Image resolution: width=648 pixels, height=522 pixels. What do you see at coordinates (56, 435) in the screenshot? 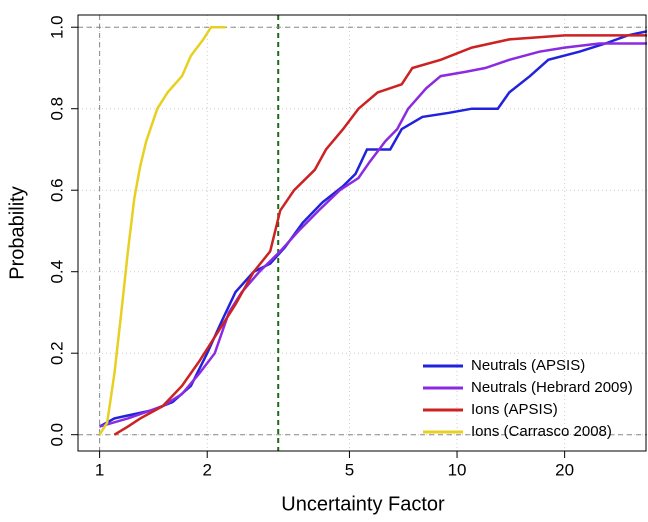
I see `y-tick-label: 0.0` at bounding box center [56, 435].